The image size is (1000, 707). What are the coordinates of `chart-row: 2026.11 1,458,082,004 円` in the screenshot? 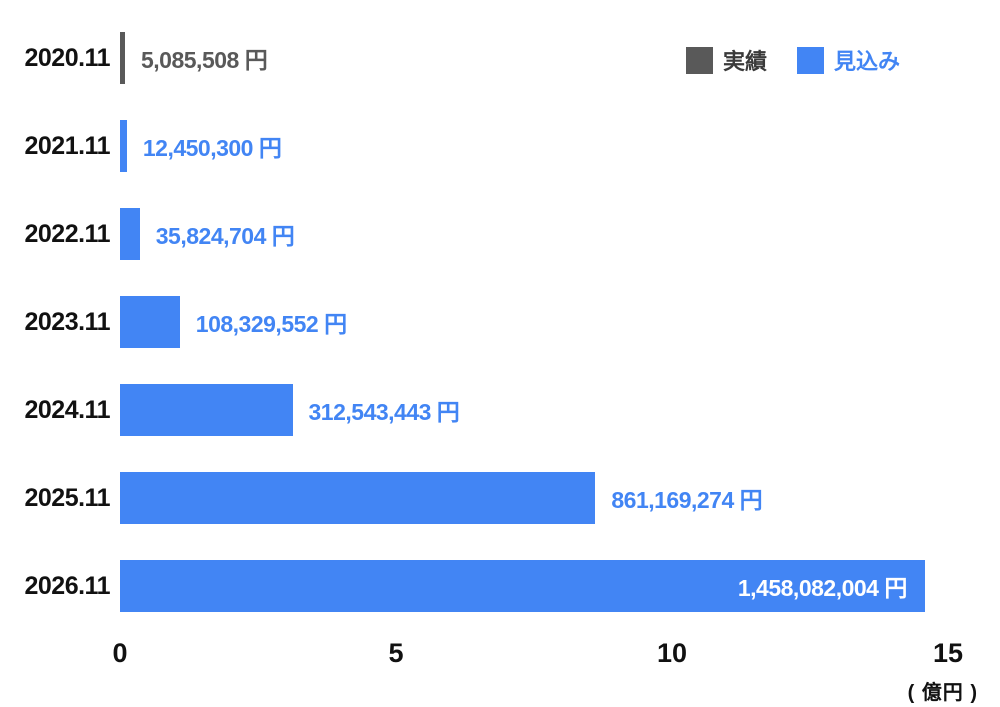 It's located at (500, 586).